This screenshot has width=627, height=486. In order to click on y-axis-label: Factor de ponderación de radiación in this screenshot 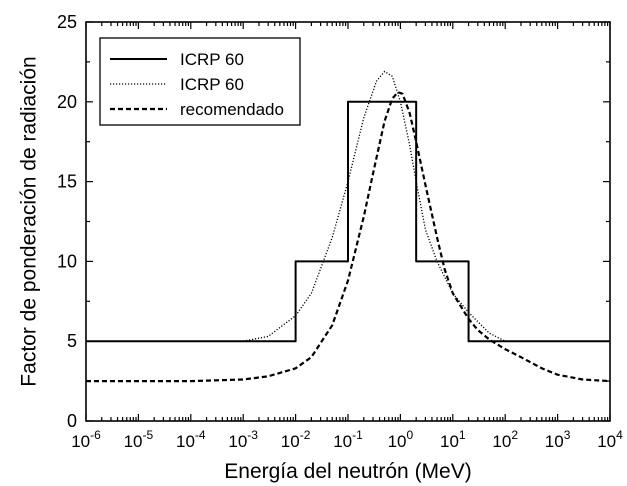, I will do `click(29, 221)`.